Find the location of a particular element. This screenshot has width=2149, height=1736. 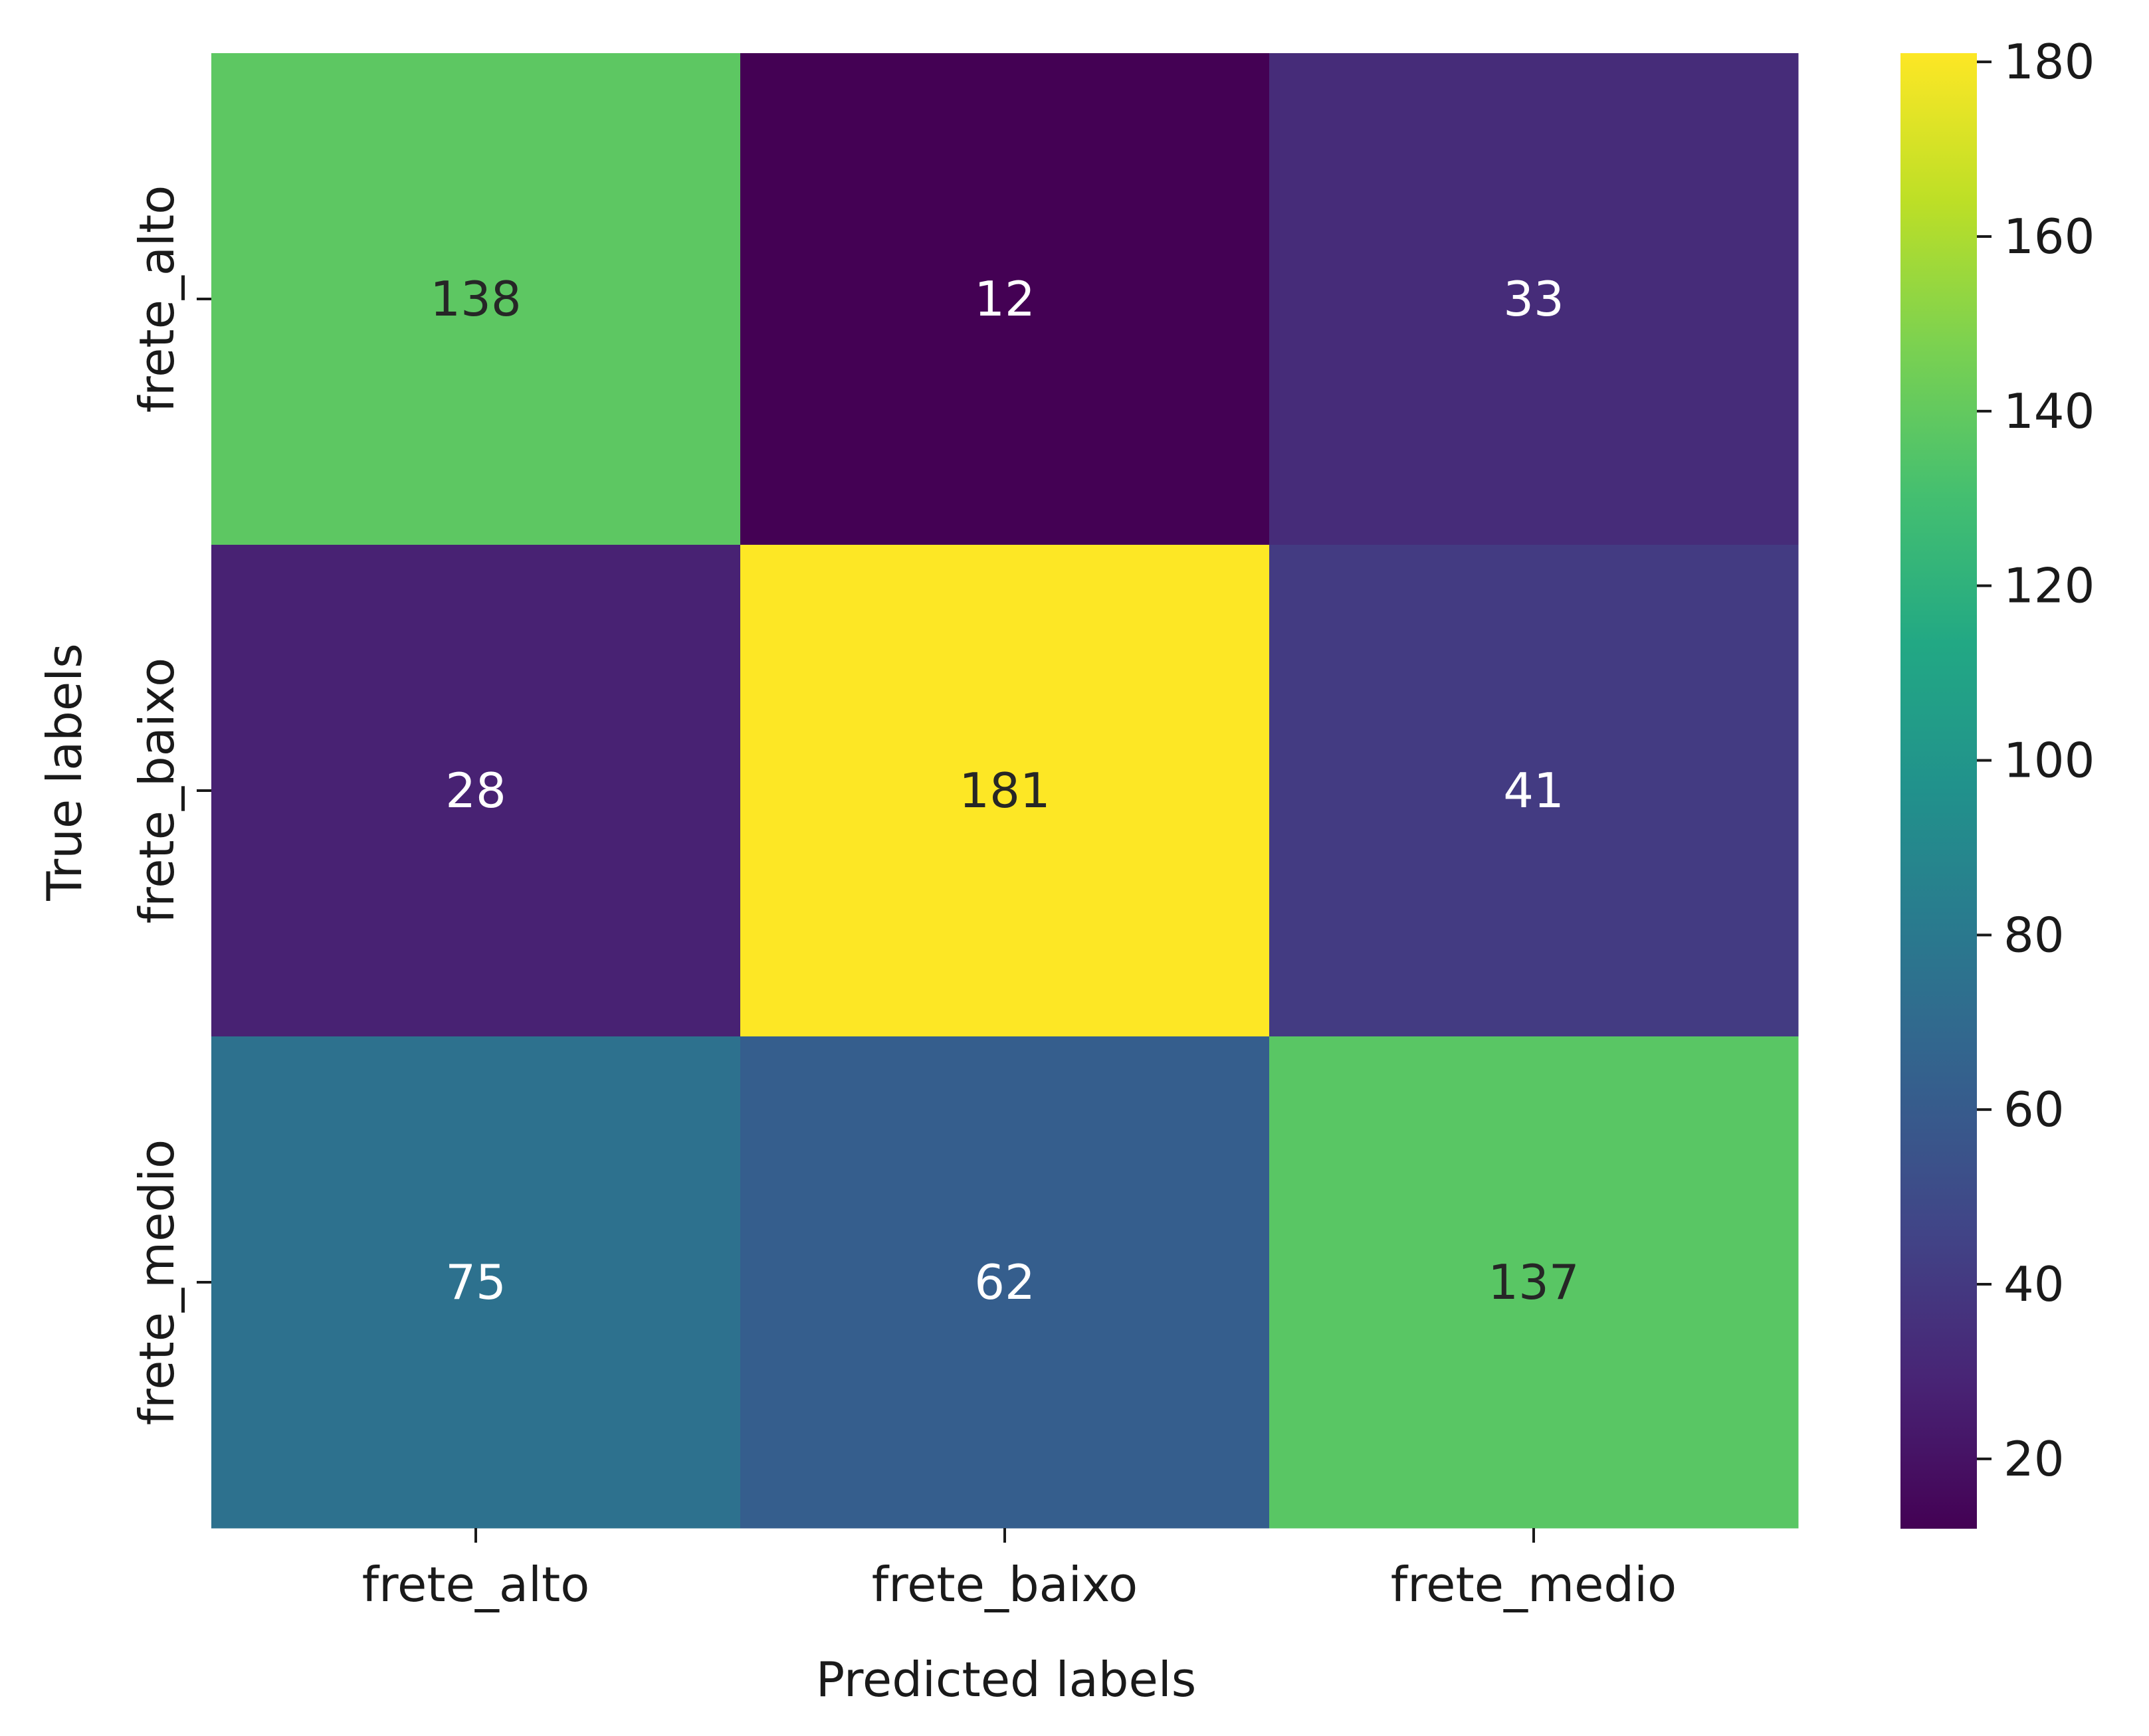

cell-value-label: 41 is located at coordinates (1533, 791).